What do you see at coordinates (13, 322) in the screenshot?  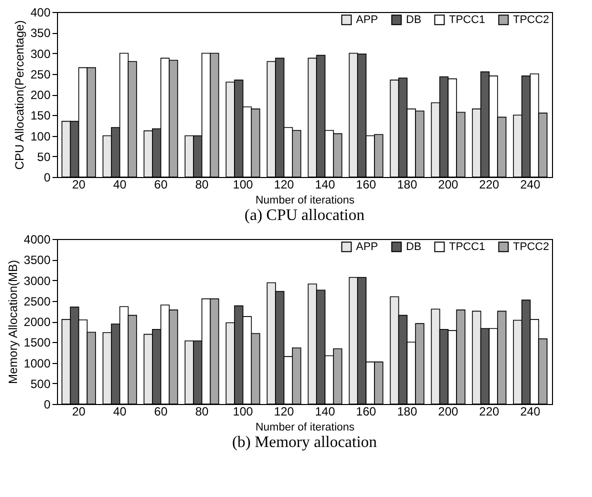 I see `y-axis-title: Memory Allocation(MB)` at bounding box center [13, 322].